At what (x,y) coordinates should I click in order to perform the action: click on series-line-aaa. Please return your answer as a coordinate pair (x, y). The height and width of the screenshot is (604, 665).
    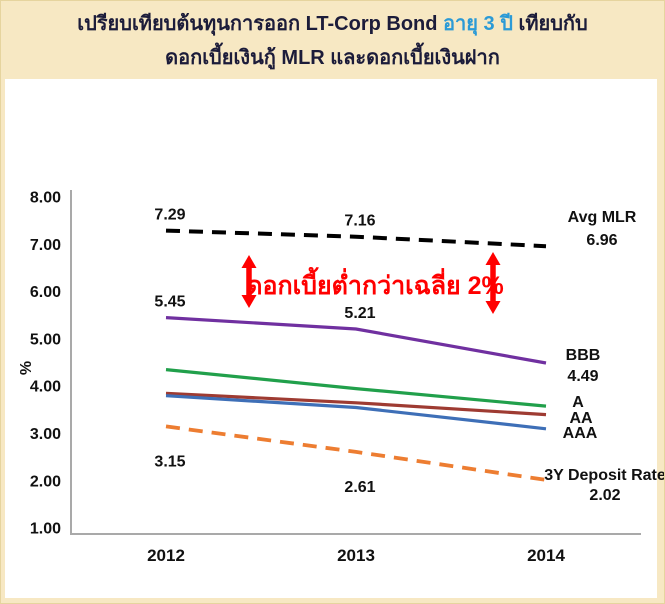
    Looking at the image, I should click on (356, 412).